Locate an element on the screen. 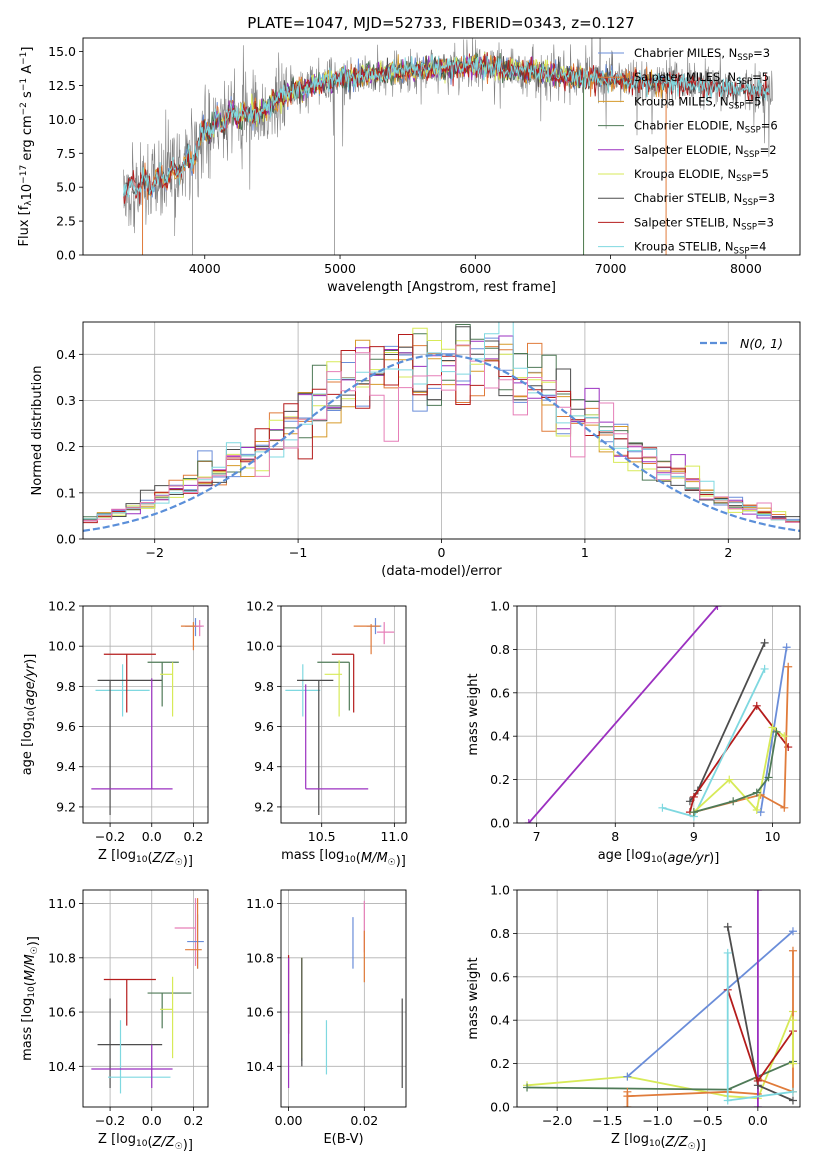 The width and height of the screenshot is (819, 1170). x-tick-label: −0.5 is located at coordinates (707, 1120).